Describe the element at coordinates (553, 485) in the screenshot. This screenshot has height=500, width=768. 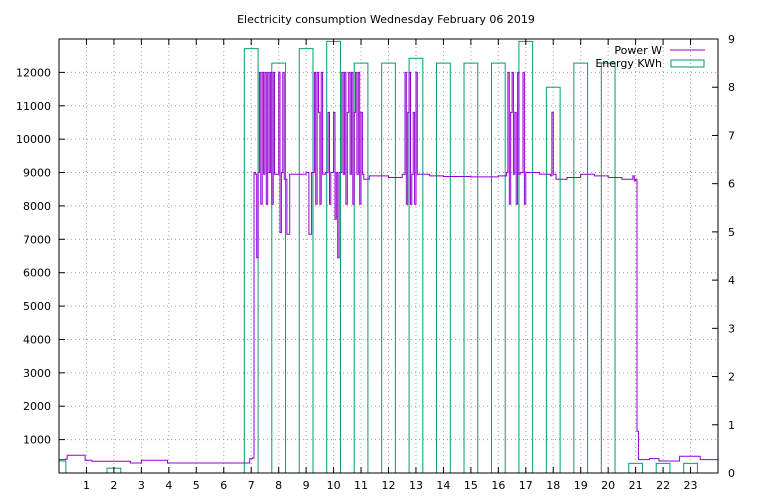
I see `x-tick-label: 18` at that location.